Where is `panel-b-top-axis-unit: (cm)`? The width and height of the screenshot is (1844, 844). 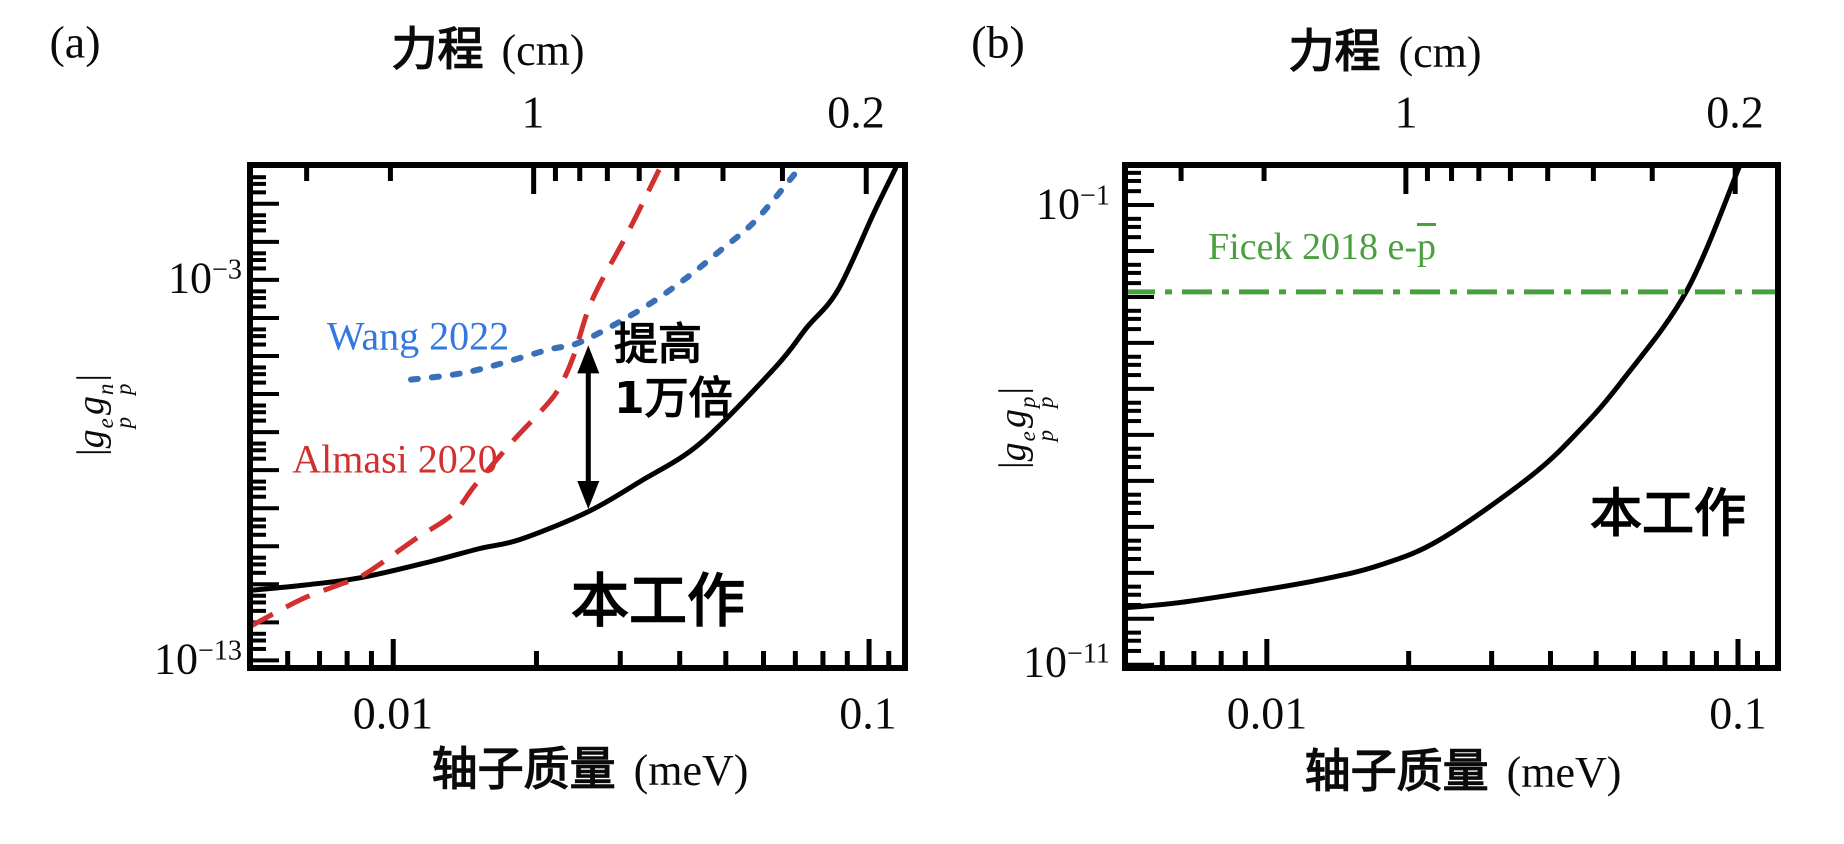
panel-b-top-axis-unit: (cm) is located at coordinates (1440, 52).